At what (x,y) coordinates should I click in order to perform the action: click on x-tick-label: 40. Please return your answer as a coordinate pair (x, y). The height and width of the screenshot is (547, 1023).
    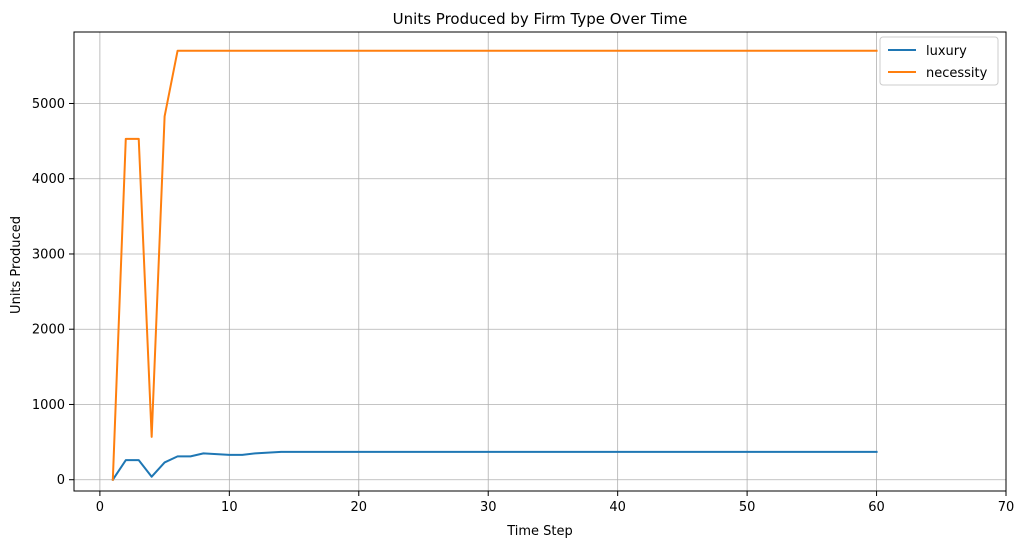
    Looking at the image, I should click on (617, 507).